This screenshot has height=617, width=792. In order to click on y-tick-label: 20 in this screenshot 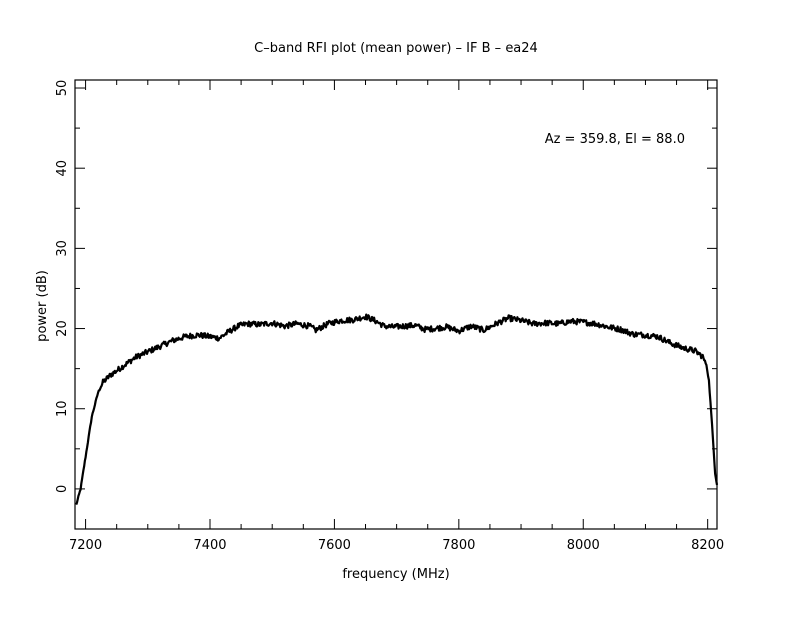, I will do `click(62, 328)`.